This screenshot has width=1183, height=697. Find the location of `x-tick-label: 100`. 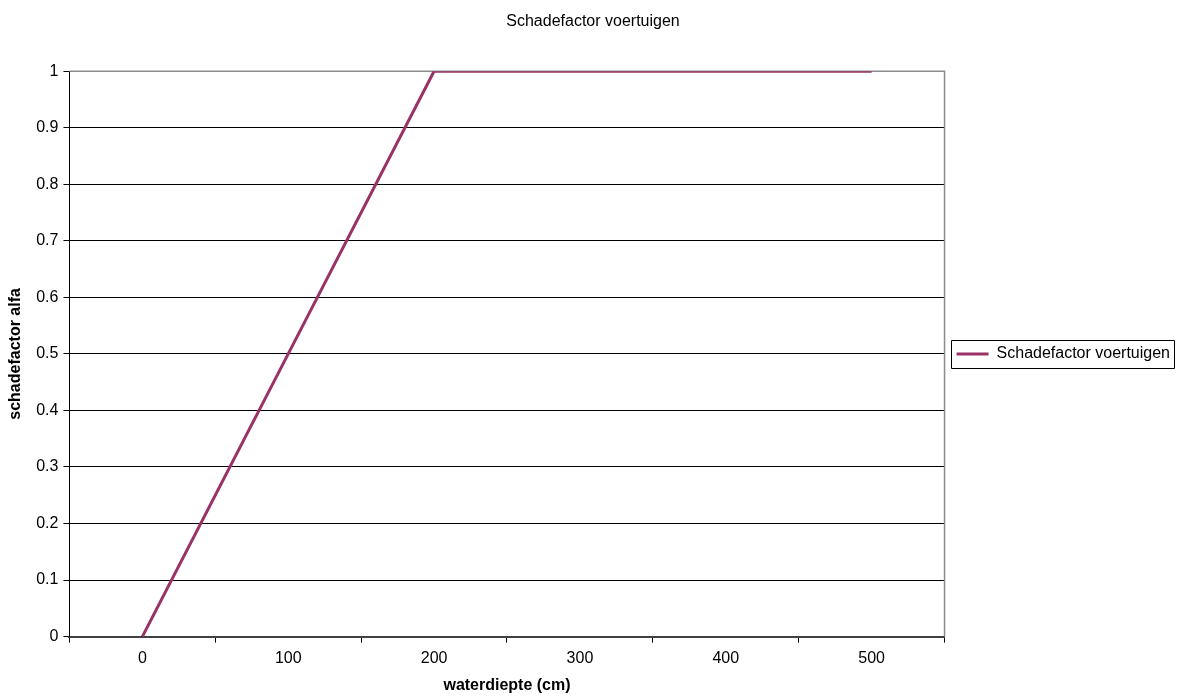

x-tick-label: 100 is located at coordinates (288, 657).